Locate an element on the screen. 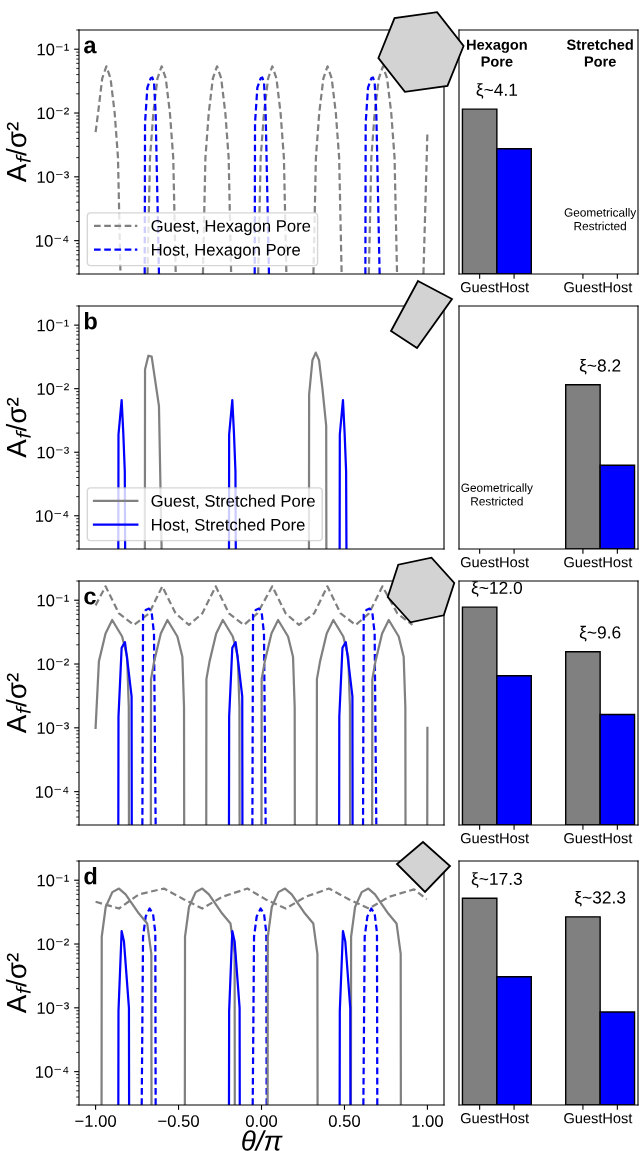 This screenshot has width=642, height=1151. text: ξ~4.1 is located at coordinates (497, 91).